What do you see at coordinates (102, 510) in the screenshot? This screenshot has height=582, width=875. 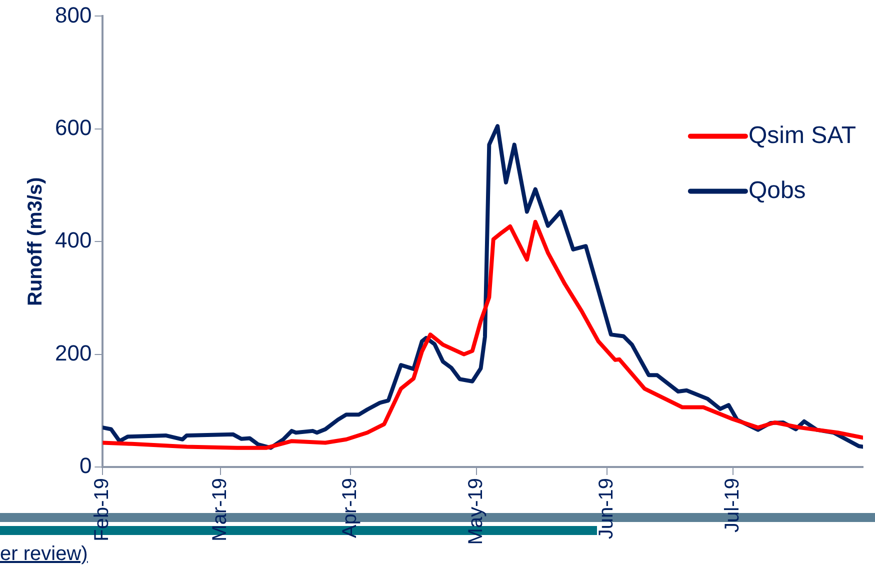 I see `x-tick-label: Feb-19` at bounding box center [102, 510].